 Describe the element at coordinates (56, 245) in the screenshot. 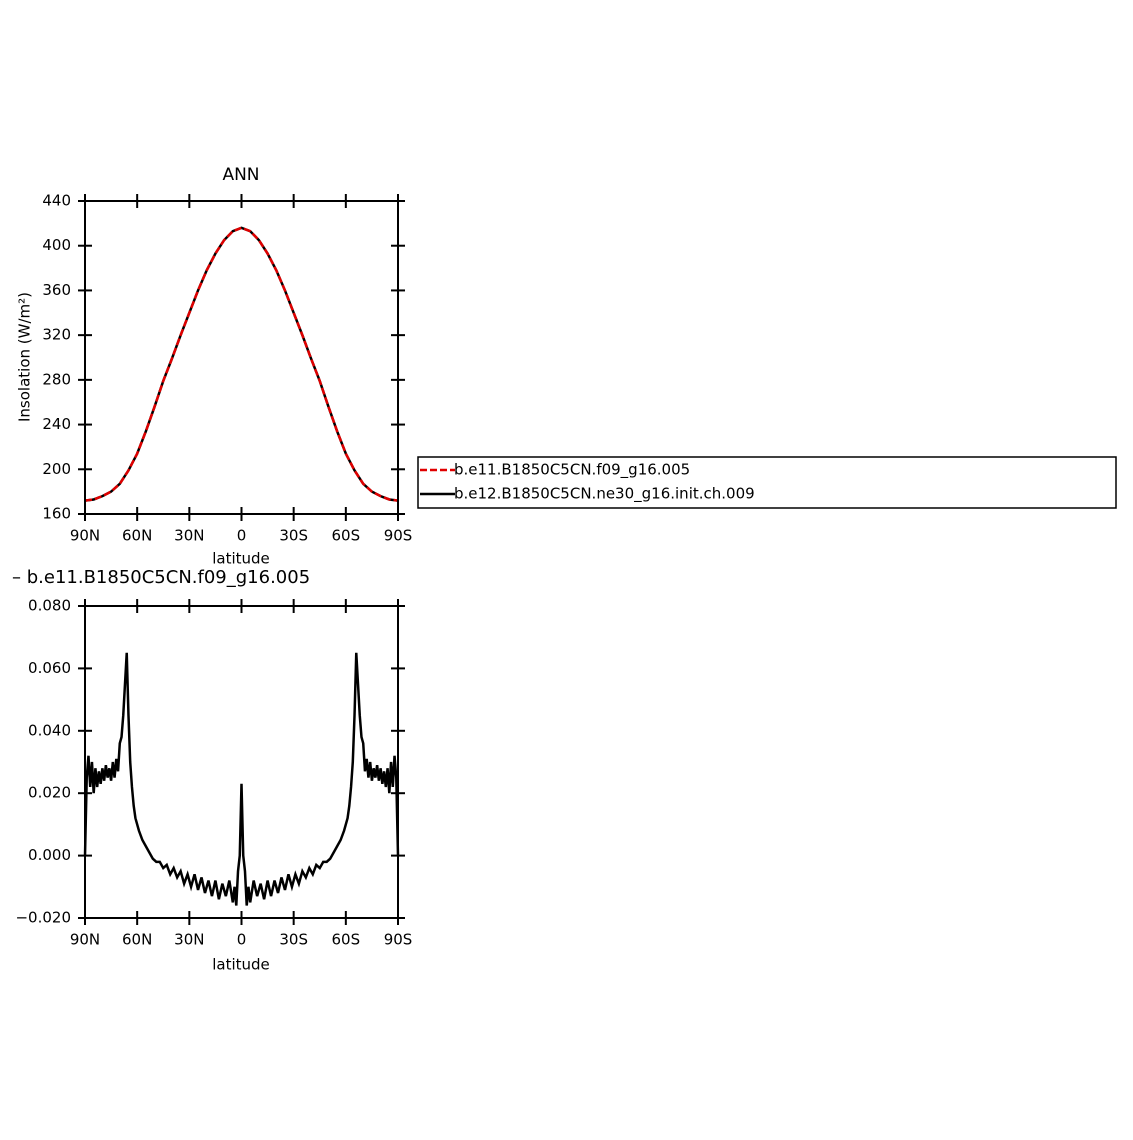

I see `y-tick-label: 400` at that location.